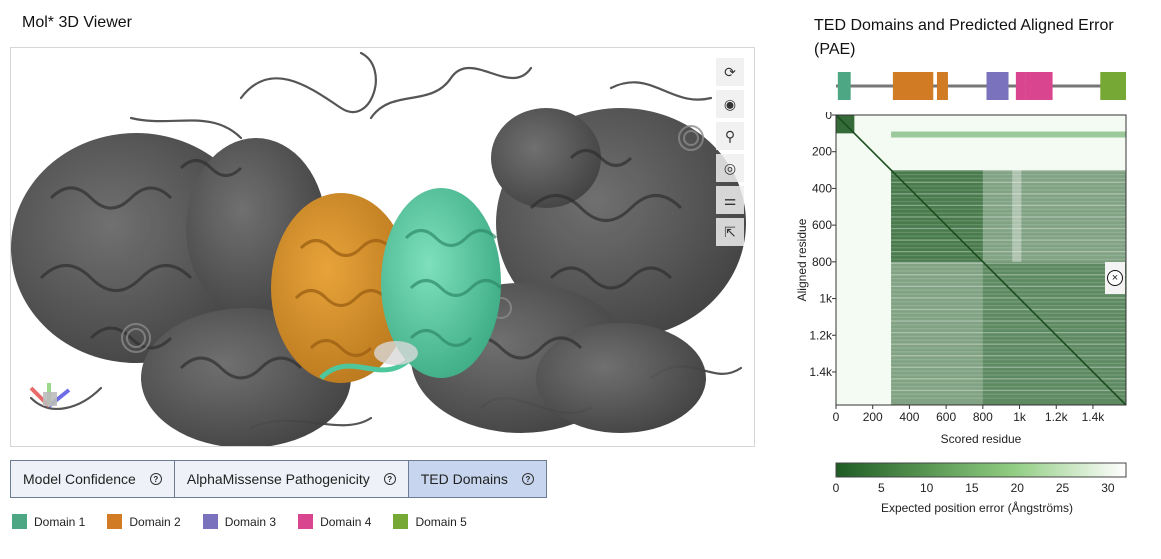  I want to click on close-icon: ×, so click(1115, 278).